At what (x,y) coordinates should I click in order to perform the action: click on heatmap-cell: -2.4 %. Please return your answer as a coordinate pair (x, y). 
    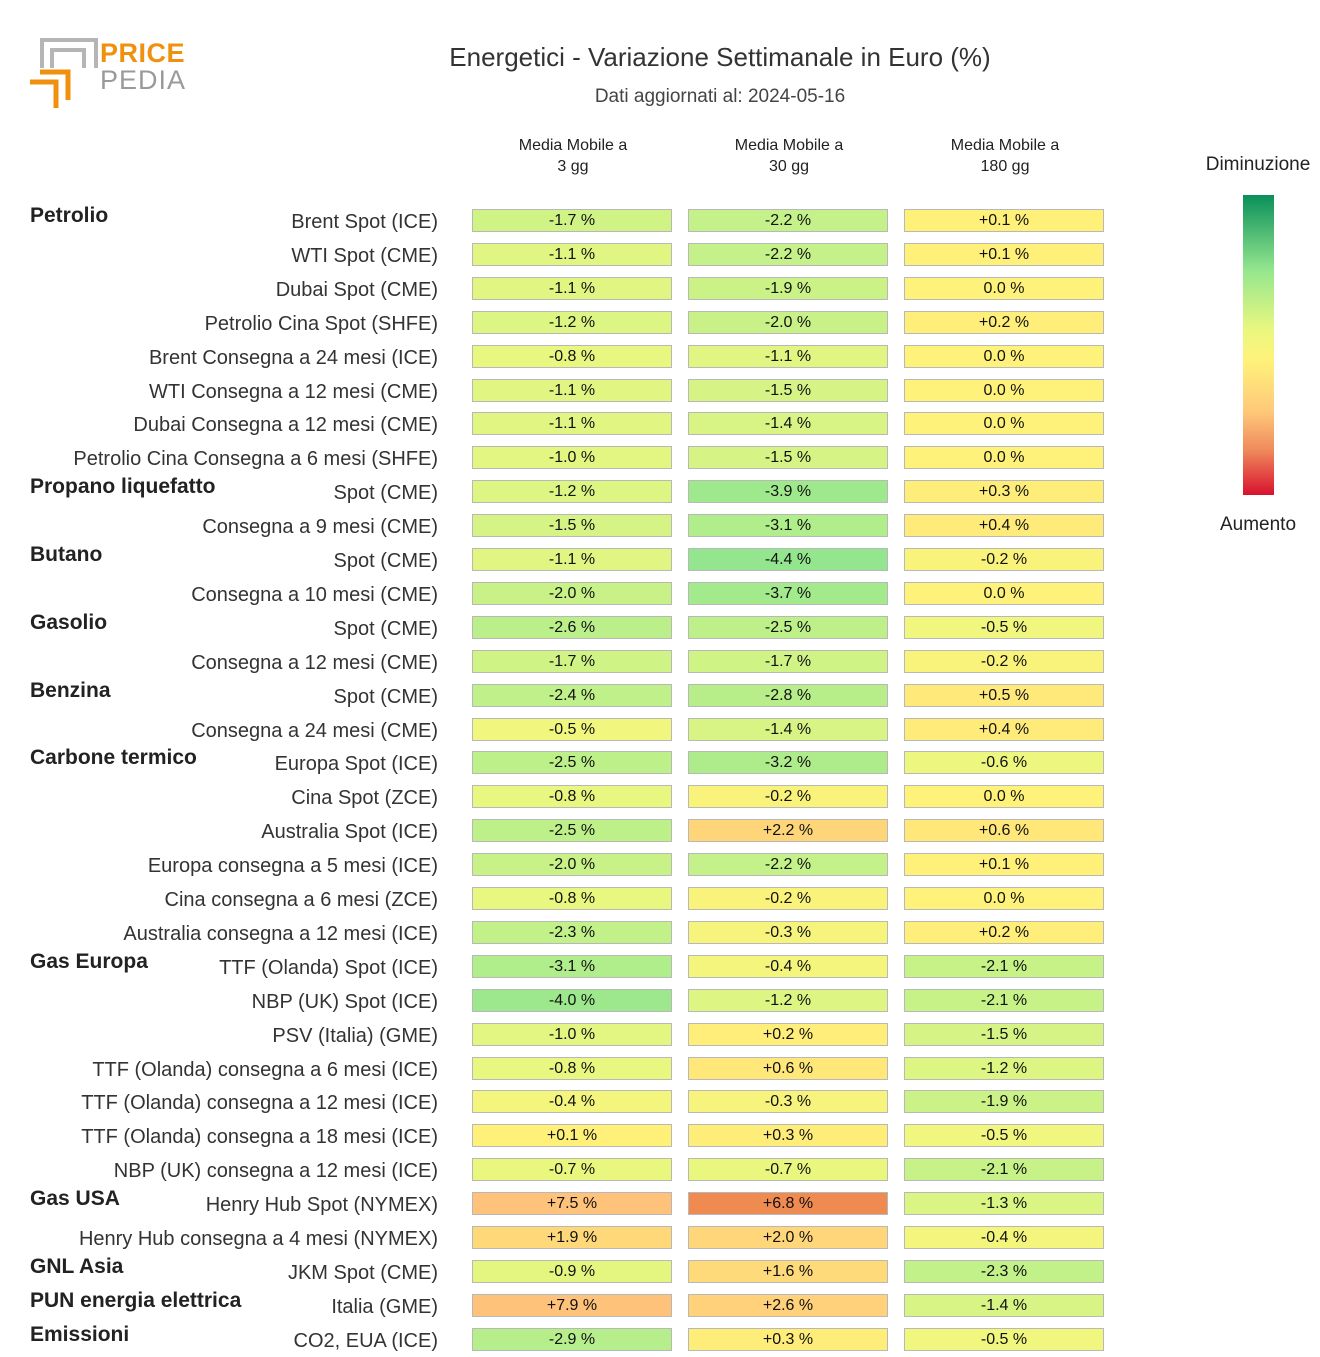
    Looking at the image, I should click on (572, 695).